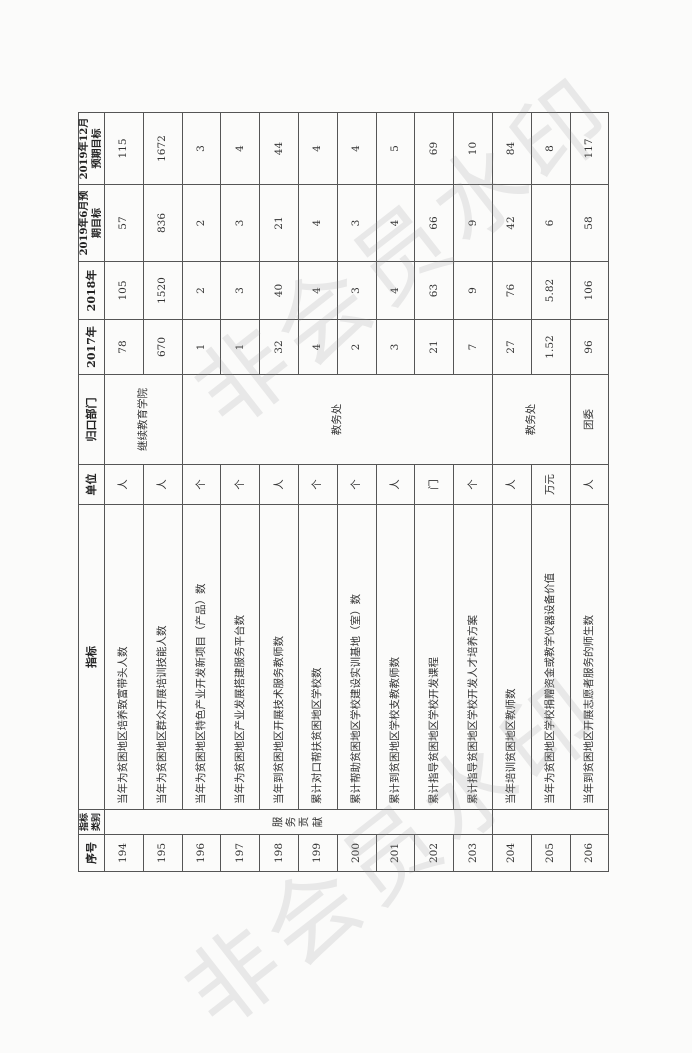 The width and height of the screenshot is (692, 1053). I want to click on indicator-cell: 累计帮助贫困地区学校建设实训基地（室）数, so click(357, 657).